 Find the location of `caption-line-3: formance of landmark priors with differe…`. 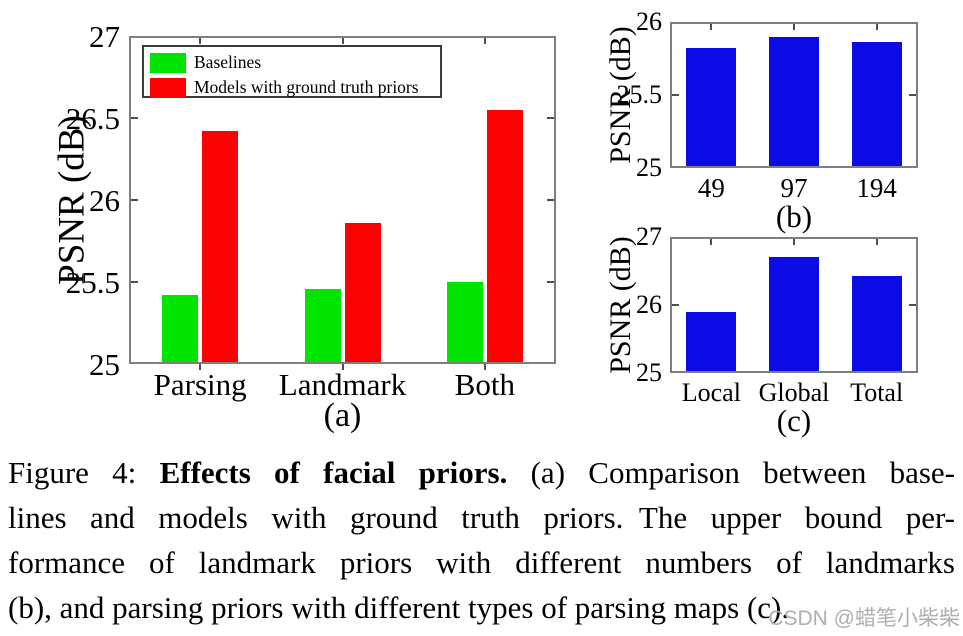

caption-line-3: formance of landmark priors with differe… is located at coordinates (481, 562).